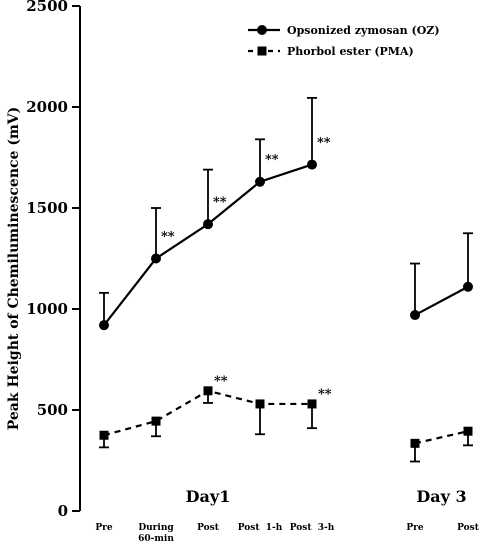 The image size is (500, 543). Describe the element at coordinates (156, 538) in the screenshot. I see `x-tick-label-line: 60-min` at that location.